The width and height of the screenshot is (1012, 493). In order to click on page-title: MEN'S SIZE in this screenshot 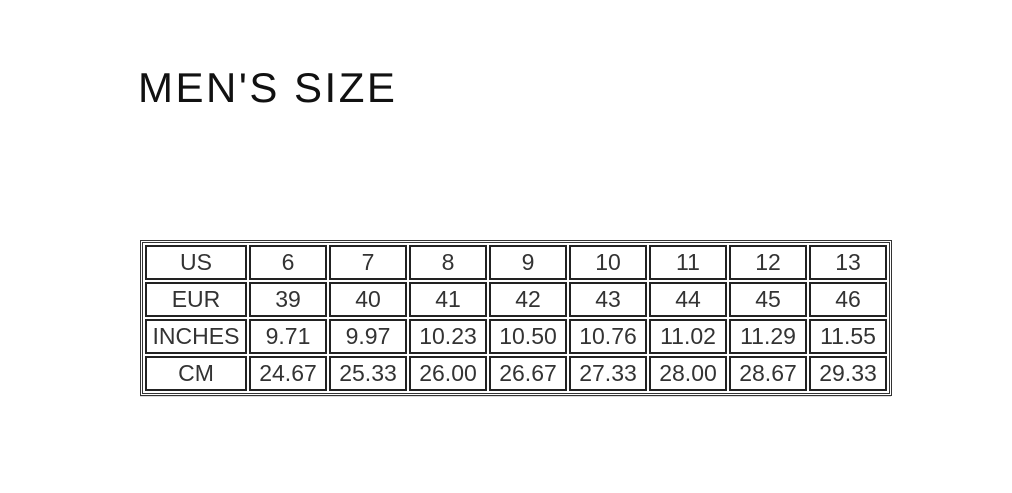, I will do `click(268, 87)`.